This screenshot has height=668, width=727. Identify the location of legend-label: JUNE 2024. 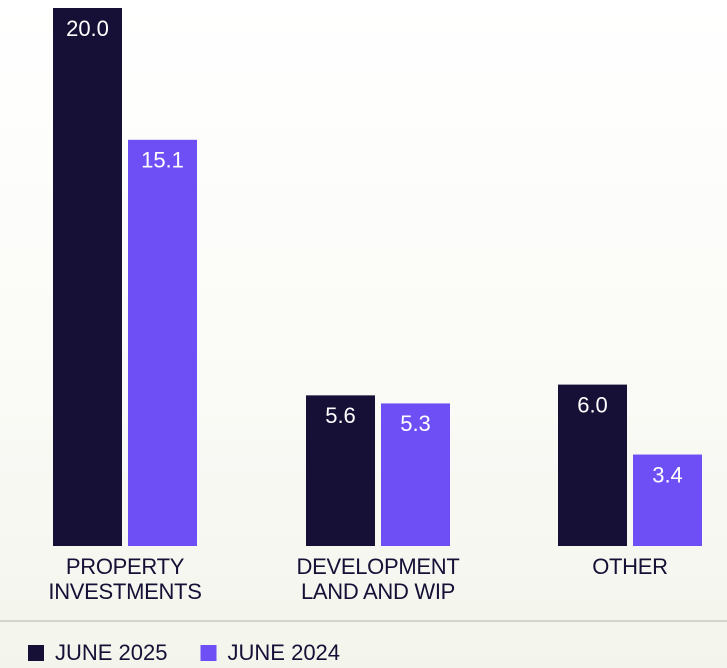
(284, 652).